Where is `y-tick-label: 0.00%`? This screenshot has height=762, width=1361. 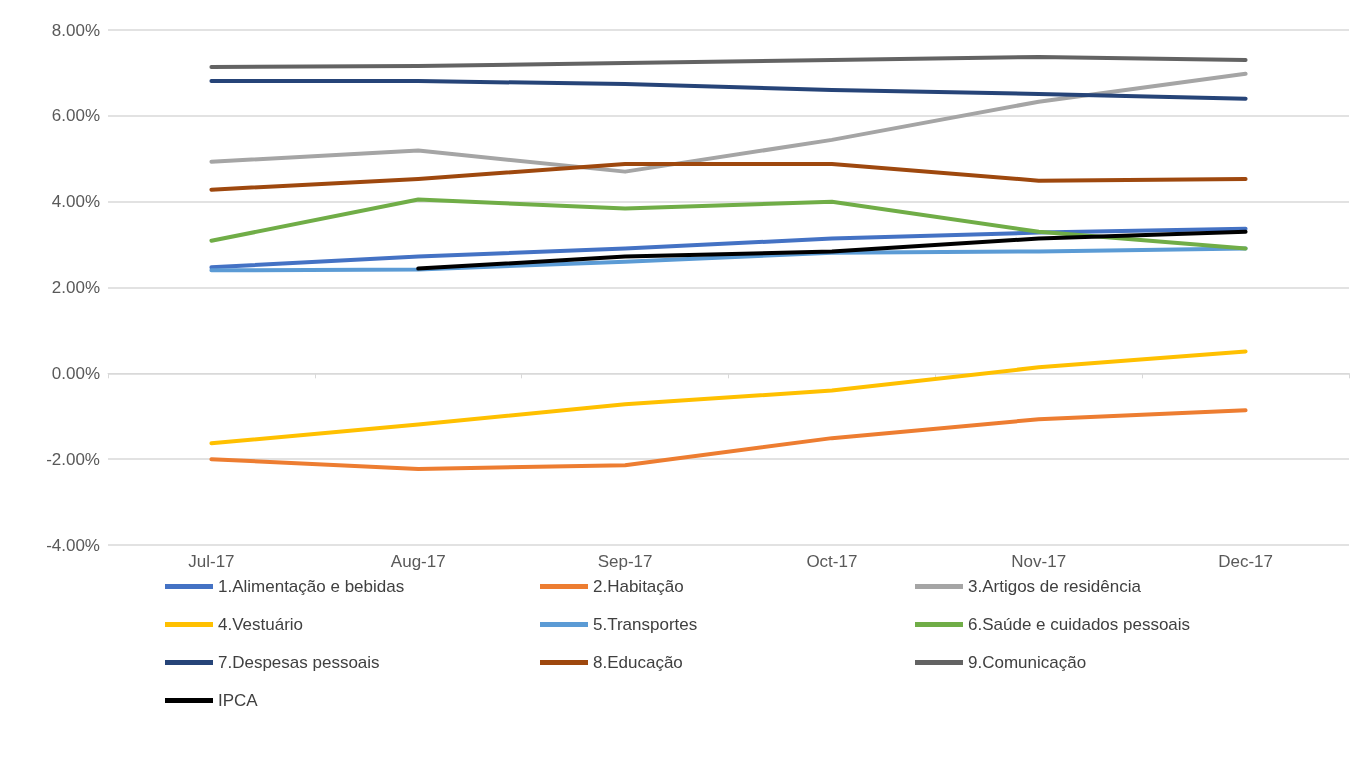 y-tick-label: 0.00% is located at coordinates (75, 373).